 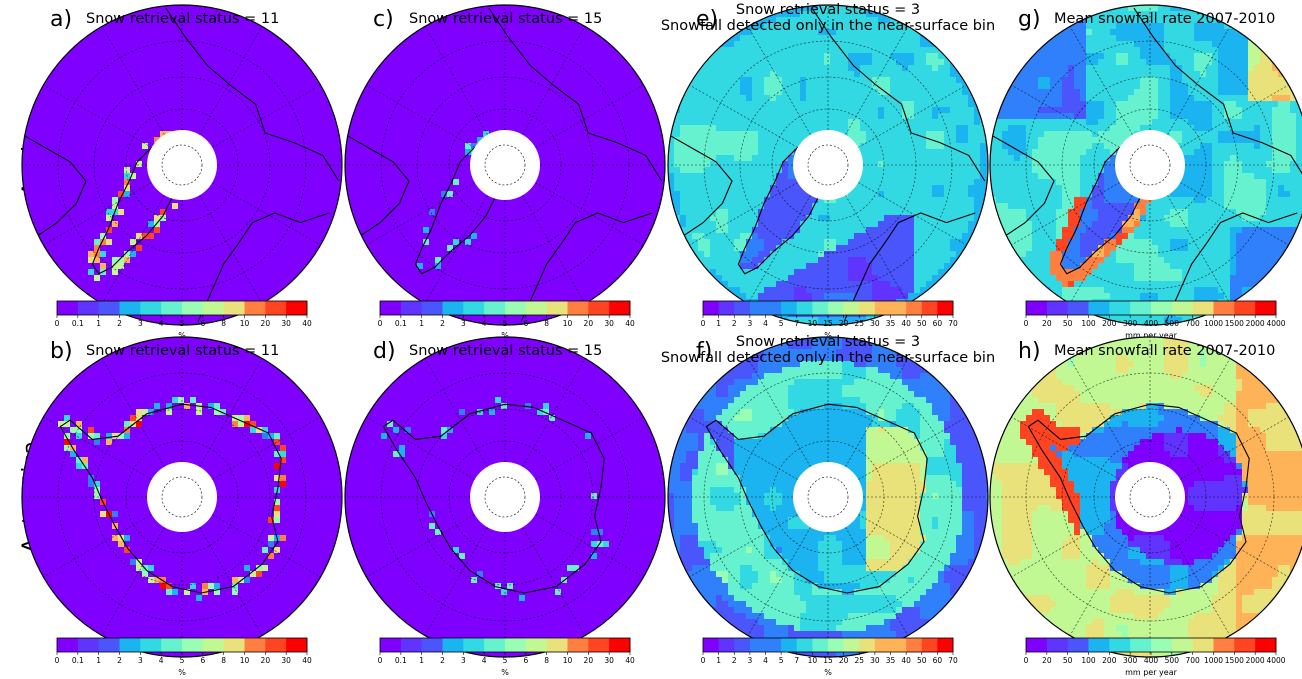 I want to click on colorbar-tick-label: 50, so click(x=922, y=323).